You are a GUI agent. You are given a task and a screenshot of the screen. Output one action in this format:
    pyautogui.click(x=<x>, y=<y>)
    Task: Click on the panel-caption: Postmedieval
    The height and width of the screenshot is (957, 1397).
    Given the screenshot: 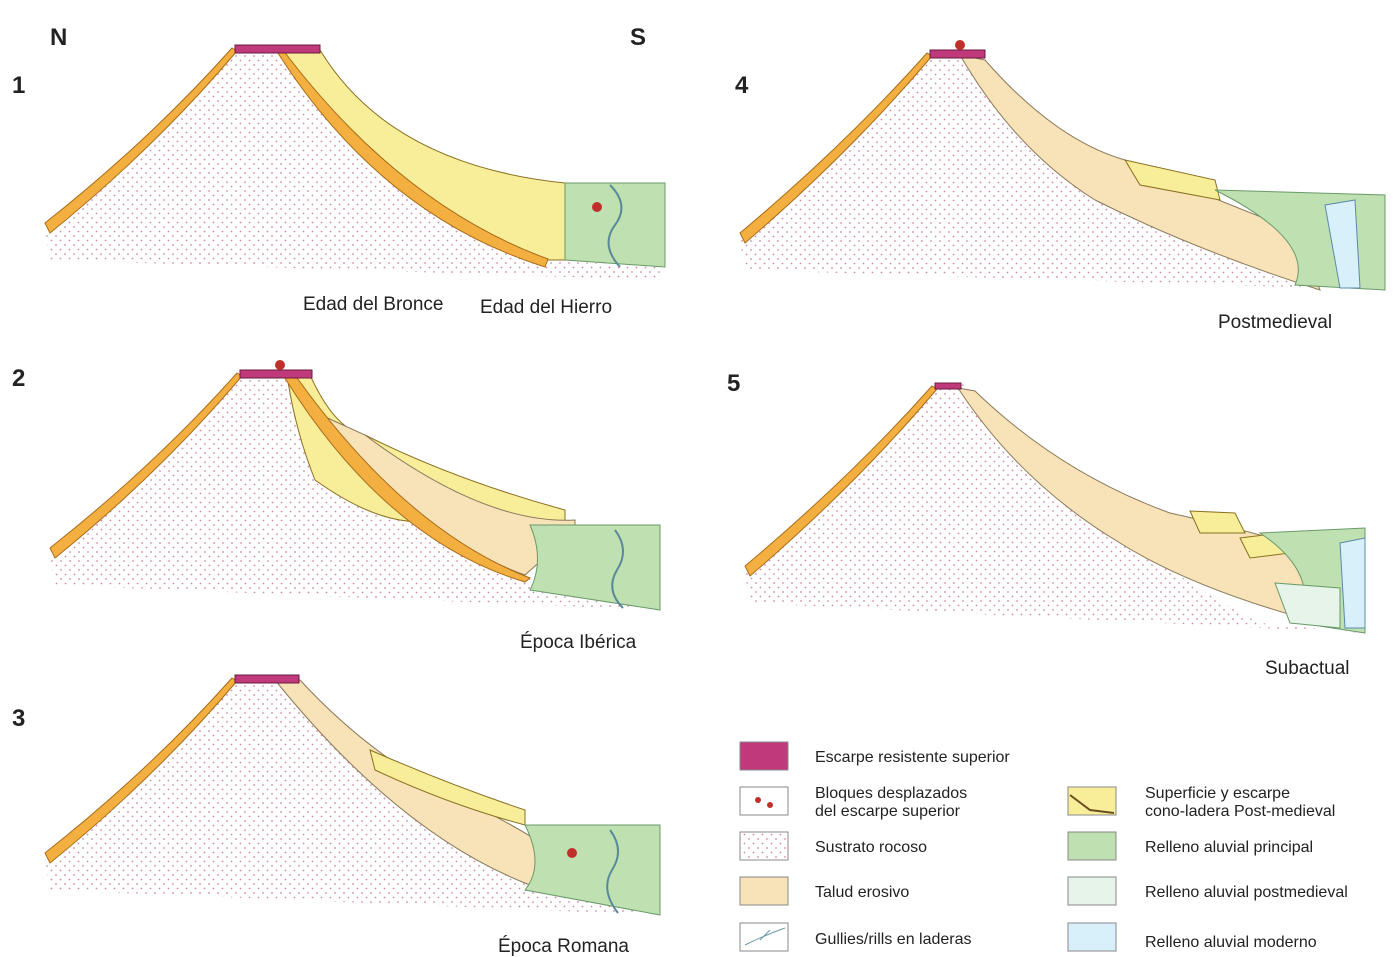 What is the action you would take?
    pyautogui.click(x=1275, y=322)
    